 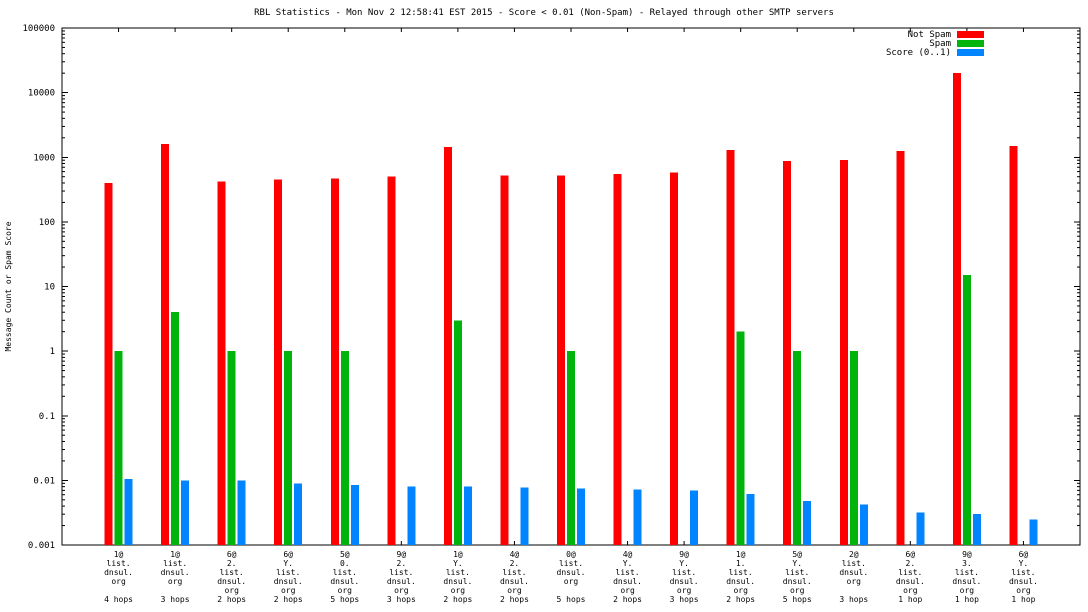 What do you see at coordinates (929, 35) in the screenshot?
I see `legend-label: Not Spam` at bounding box center [929, 35].